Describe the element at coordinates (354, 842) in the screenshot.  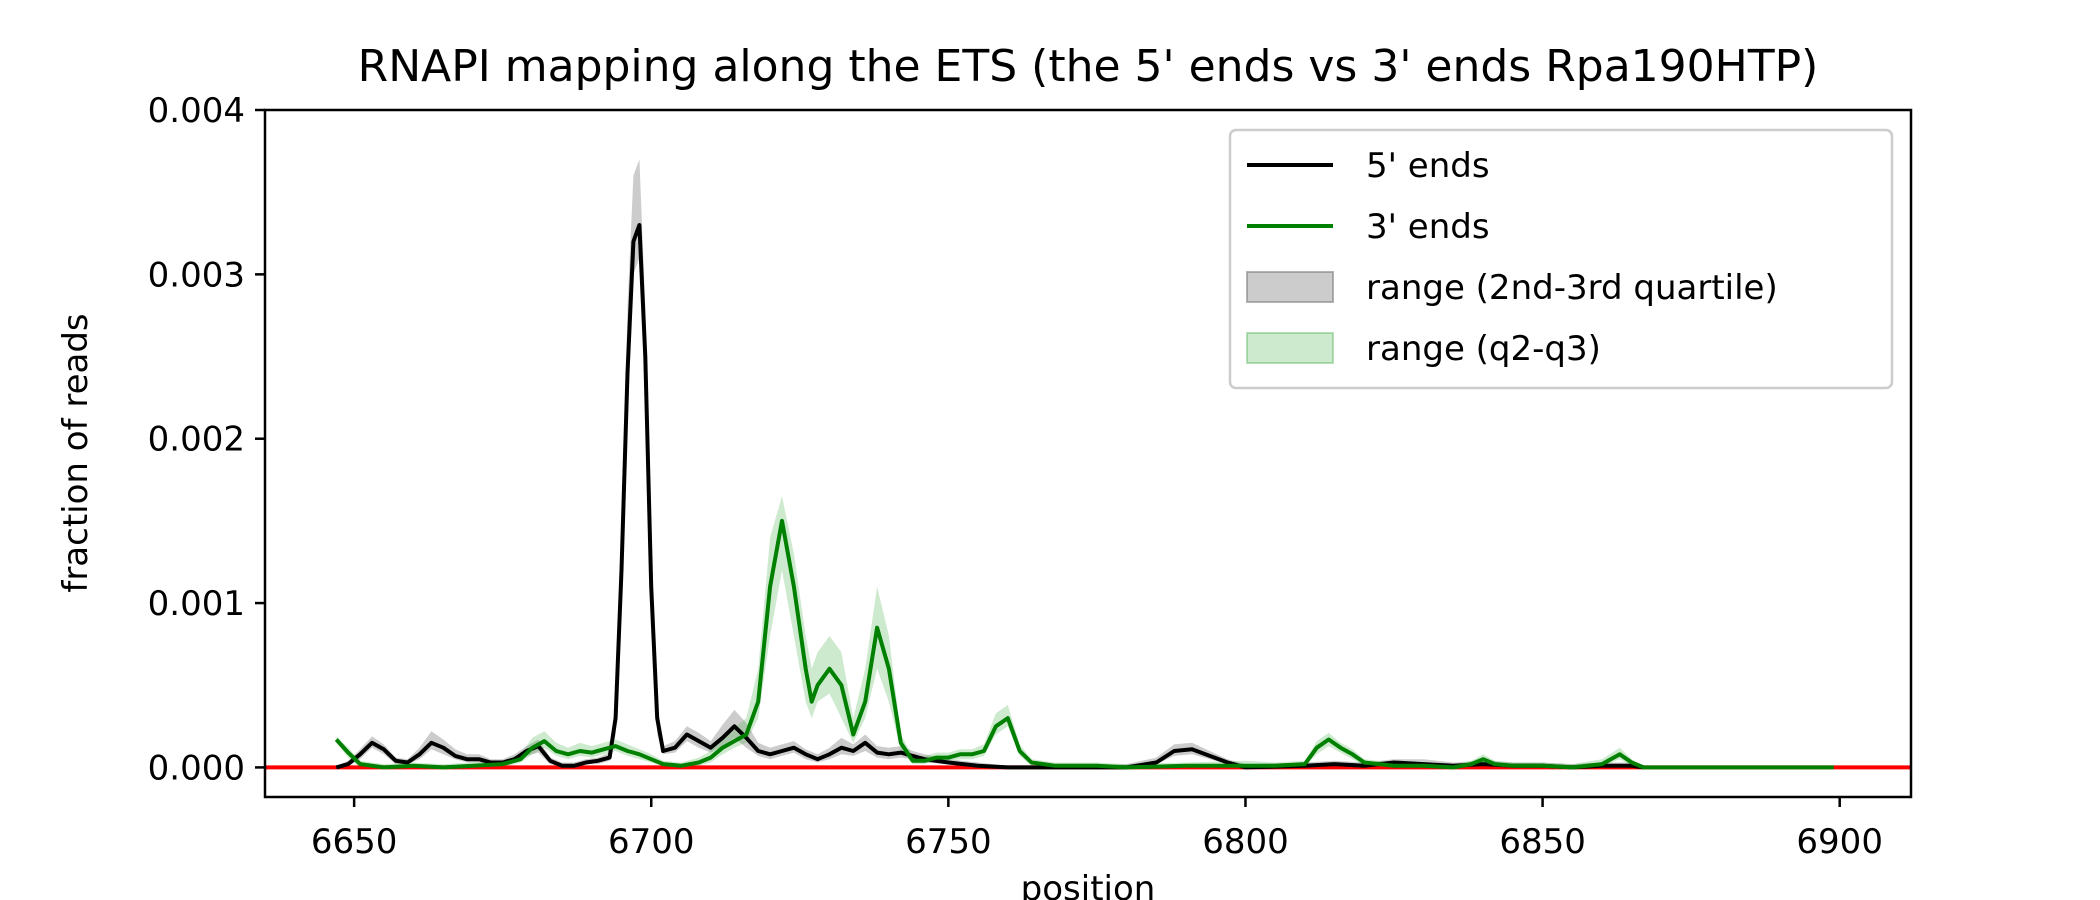
I see `x-tick-label: 6650` at that location.